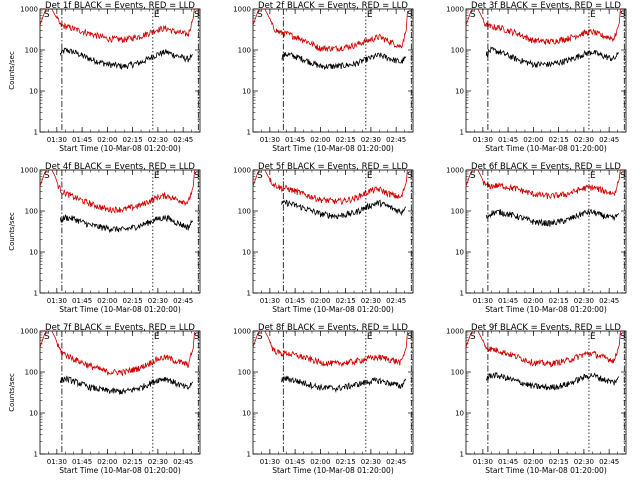 The image size is (640, 480). I want to click on chart-title: Det 1f BLACK = Events, RED = LLD, so click(120, 6).